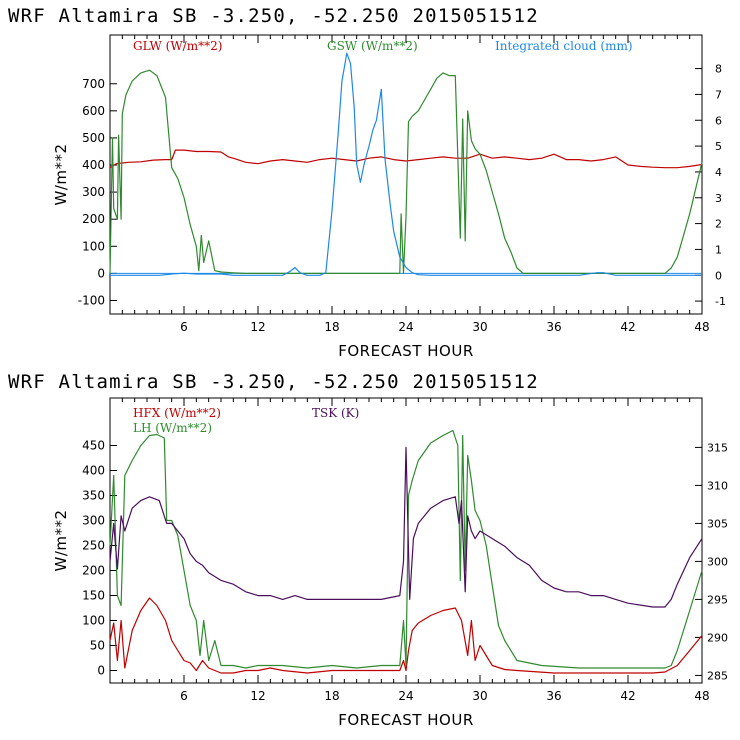 The image size is (740, 740). What do you see at coordinates (93, 138) in the screenshot?
I see `y-tick-label: 500` at bounding box center [93, 138].